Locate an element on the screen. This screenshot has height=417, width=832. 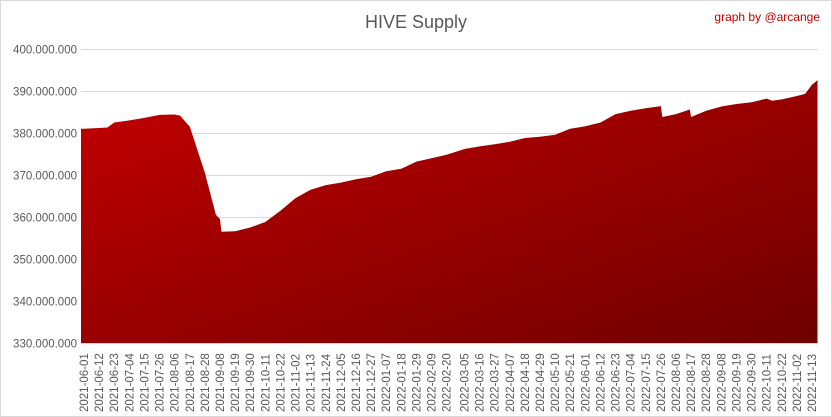
x-tick-label: 2022-03-05 is located at coordinates (466, 382).